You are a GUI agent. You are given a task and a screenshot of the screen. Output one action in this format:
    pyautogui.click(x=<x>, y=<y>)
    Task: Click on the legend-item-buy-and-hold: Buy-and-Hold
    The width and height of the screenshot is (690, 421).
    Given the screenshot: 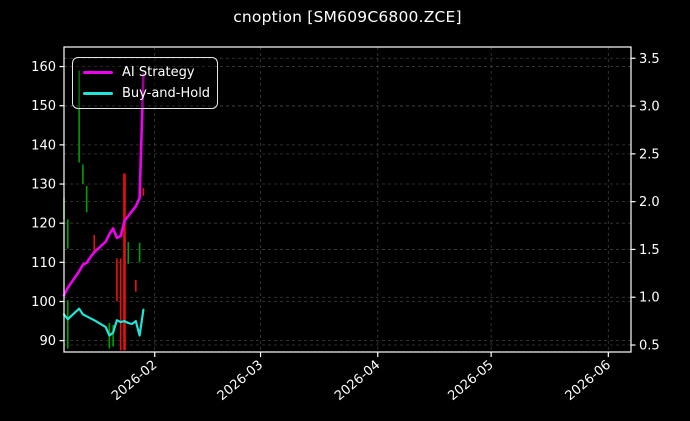 What is the action you would take?
    pyautogui.click(x=147, y=93)
    